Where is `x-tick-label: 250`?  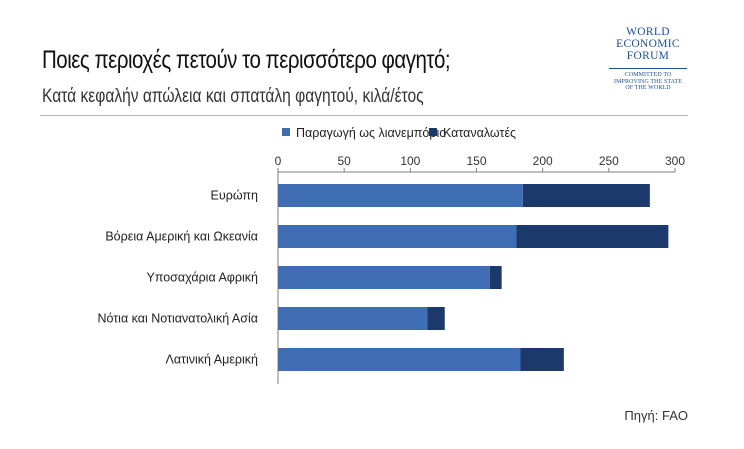 x-tick-label: 250 is located at coordinates (609, 161).